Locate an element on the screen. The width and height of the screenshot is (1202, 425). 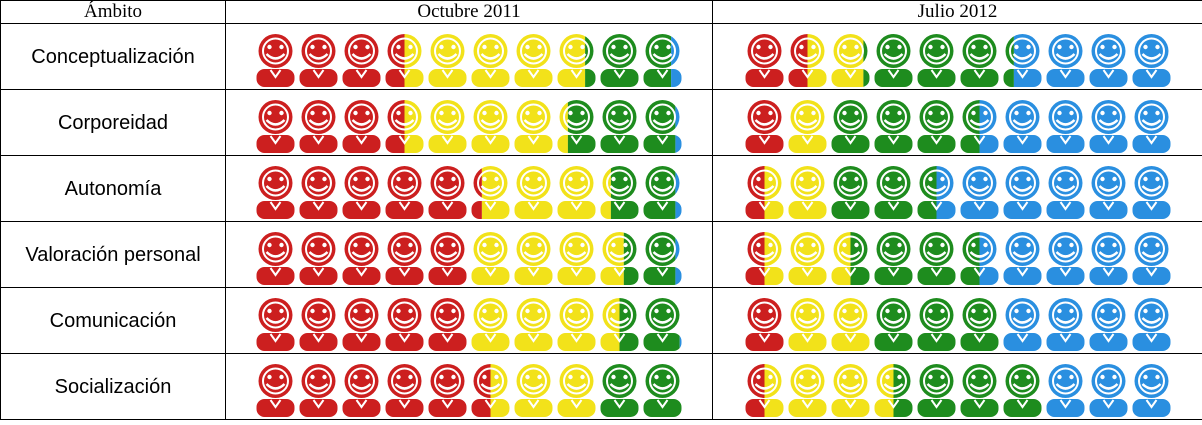
row-label: Corporeidad is located at coordinates (113, 122).